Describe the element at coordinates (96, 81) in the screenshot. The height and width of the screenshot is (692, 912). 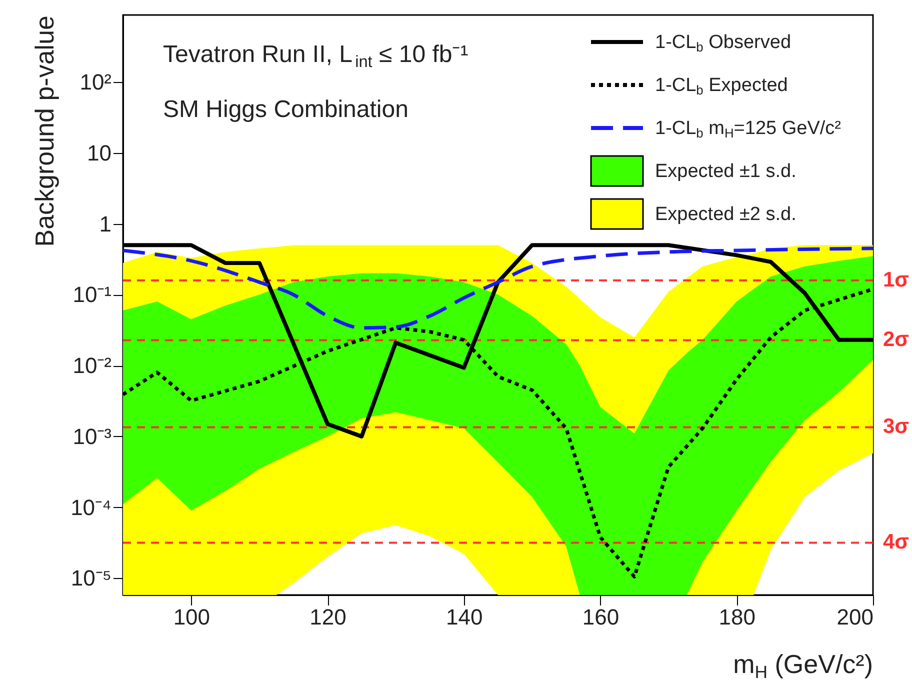
I see `y-tick-label: 10²` at that location.